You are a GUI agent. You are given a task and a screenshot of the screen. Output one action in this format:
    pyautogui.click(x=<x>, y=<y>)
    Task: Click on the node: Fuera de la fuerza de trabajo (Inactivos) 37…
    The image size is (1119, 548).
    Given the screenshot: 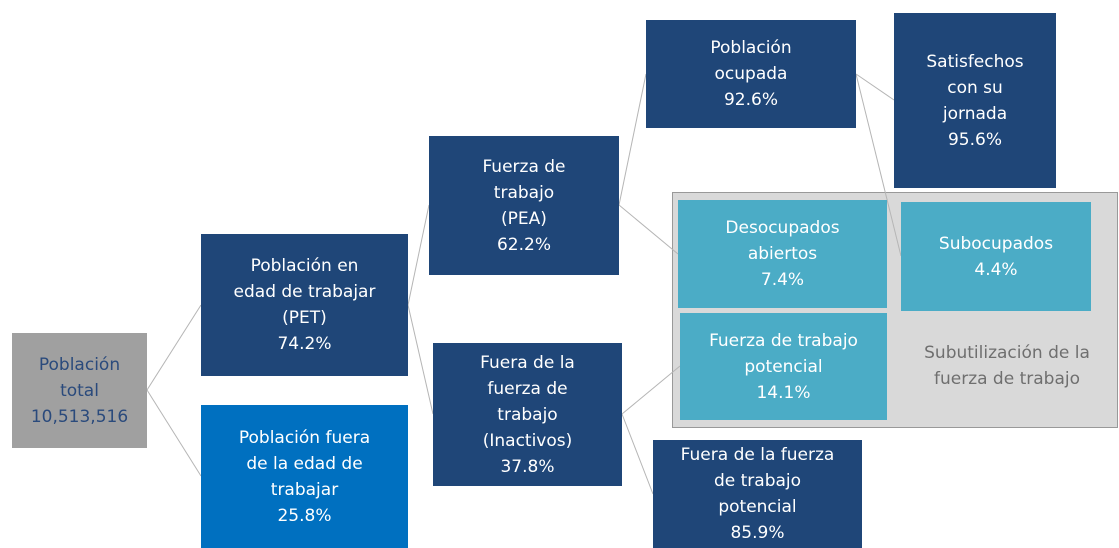 What is the action you would take?
    pyautogui.click(x=527, y=414)
    